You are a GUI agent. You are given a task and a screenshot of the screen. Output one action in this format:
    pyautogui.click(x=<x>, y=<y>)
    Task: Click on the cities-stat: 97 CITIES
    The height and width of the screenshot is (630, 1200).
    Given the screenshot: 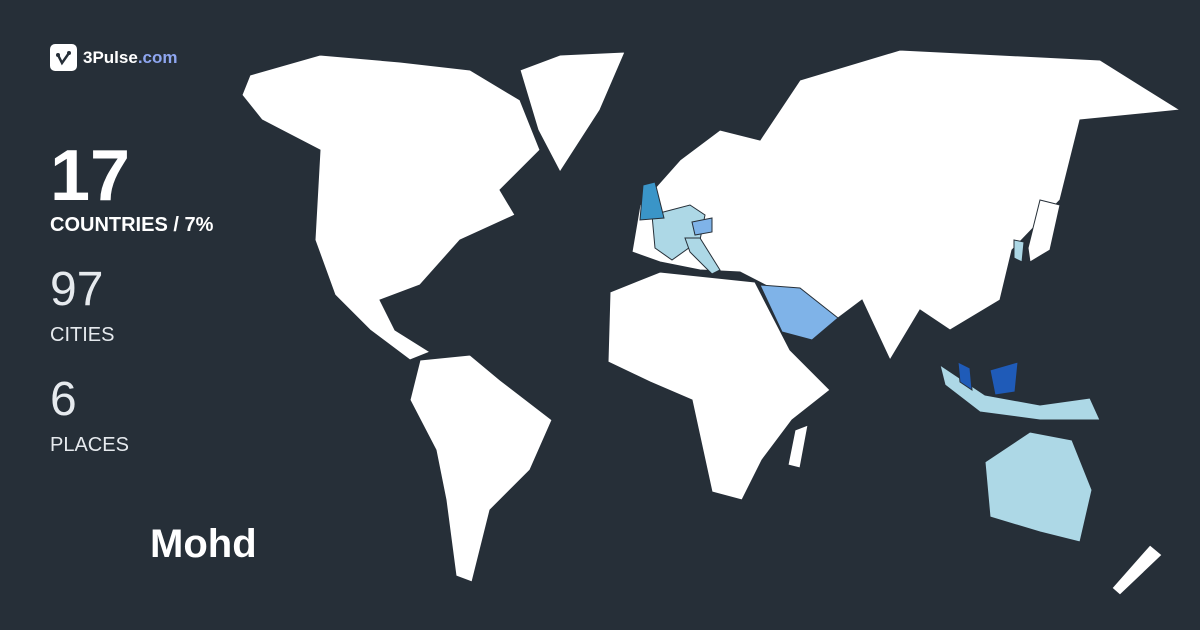 What is the action you would take?
    pyautogui.click(x=82, y=306)
    